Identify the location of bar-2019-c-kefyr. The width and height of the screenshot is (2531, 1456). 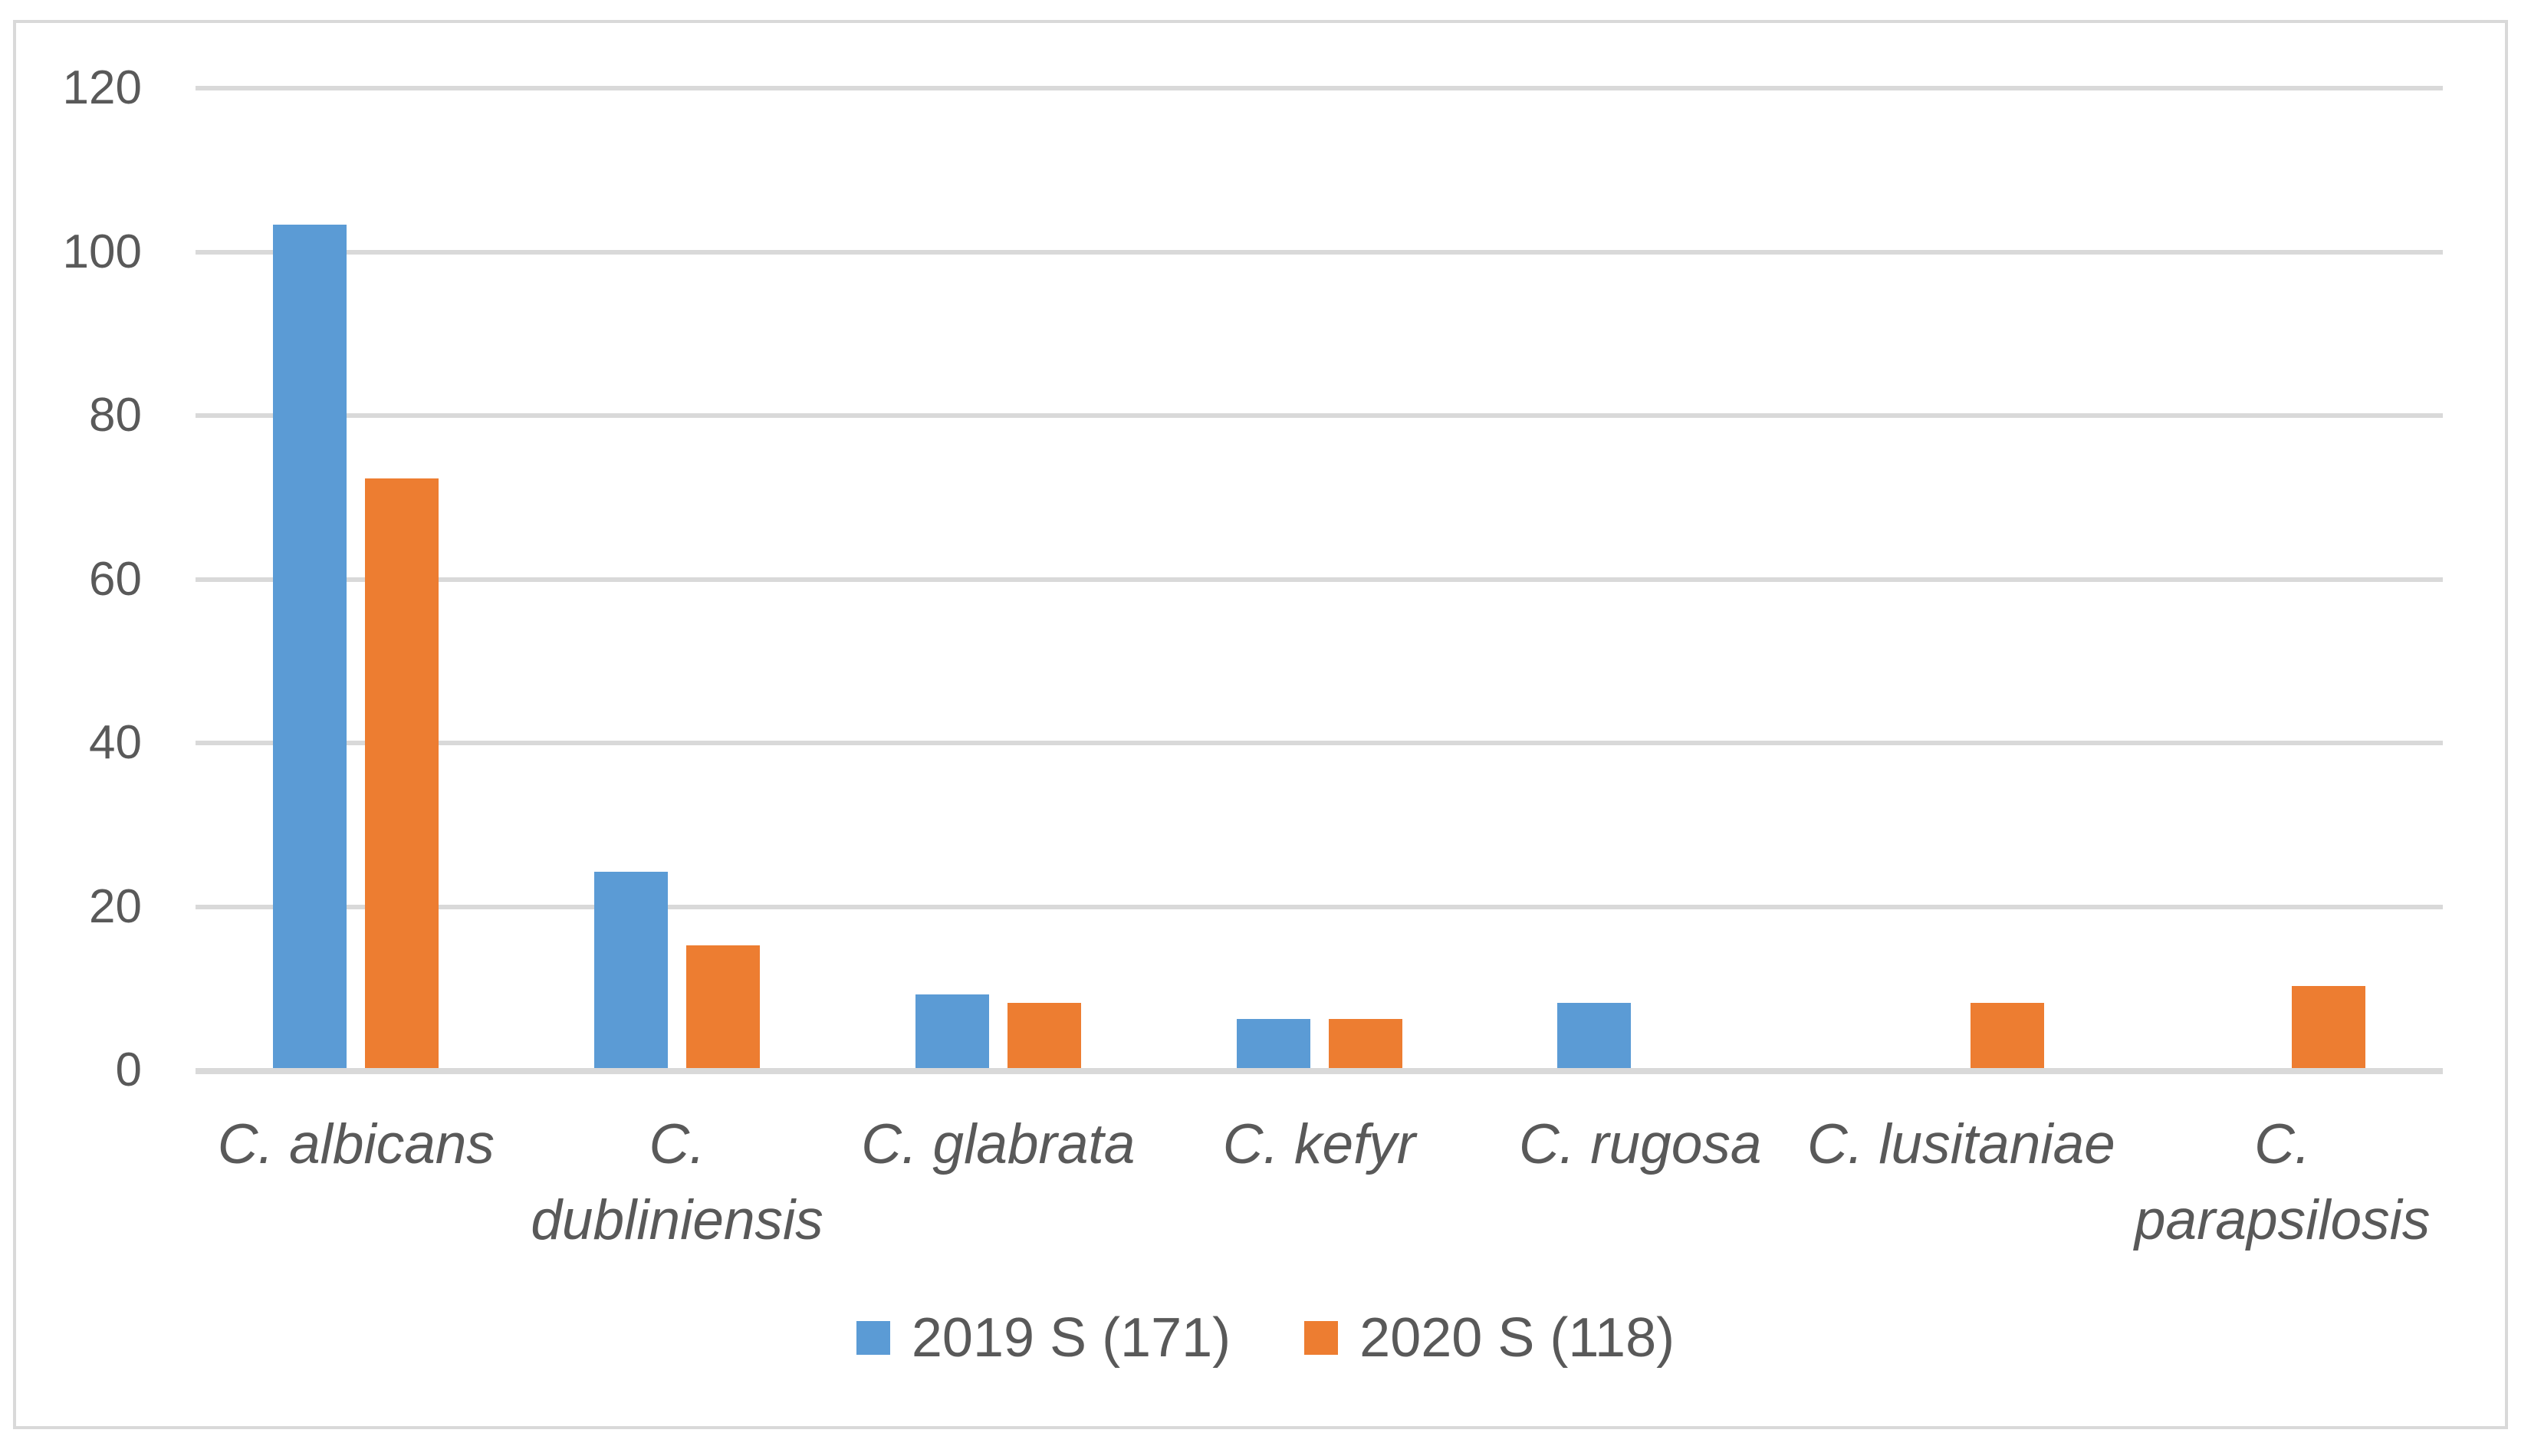
(1273, 1043).